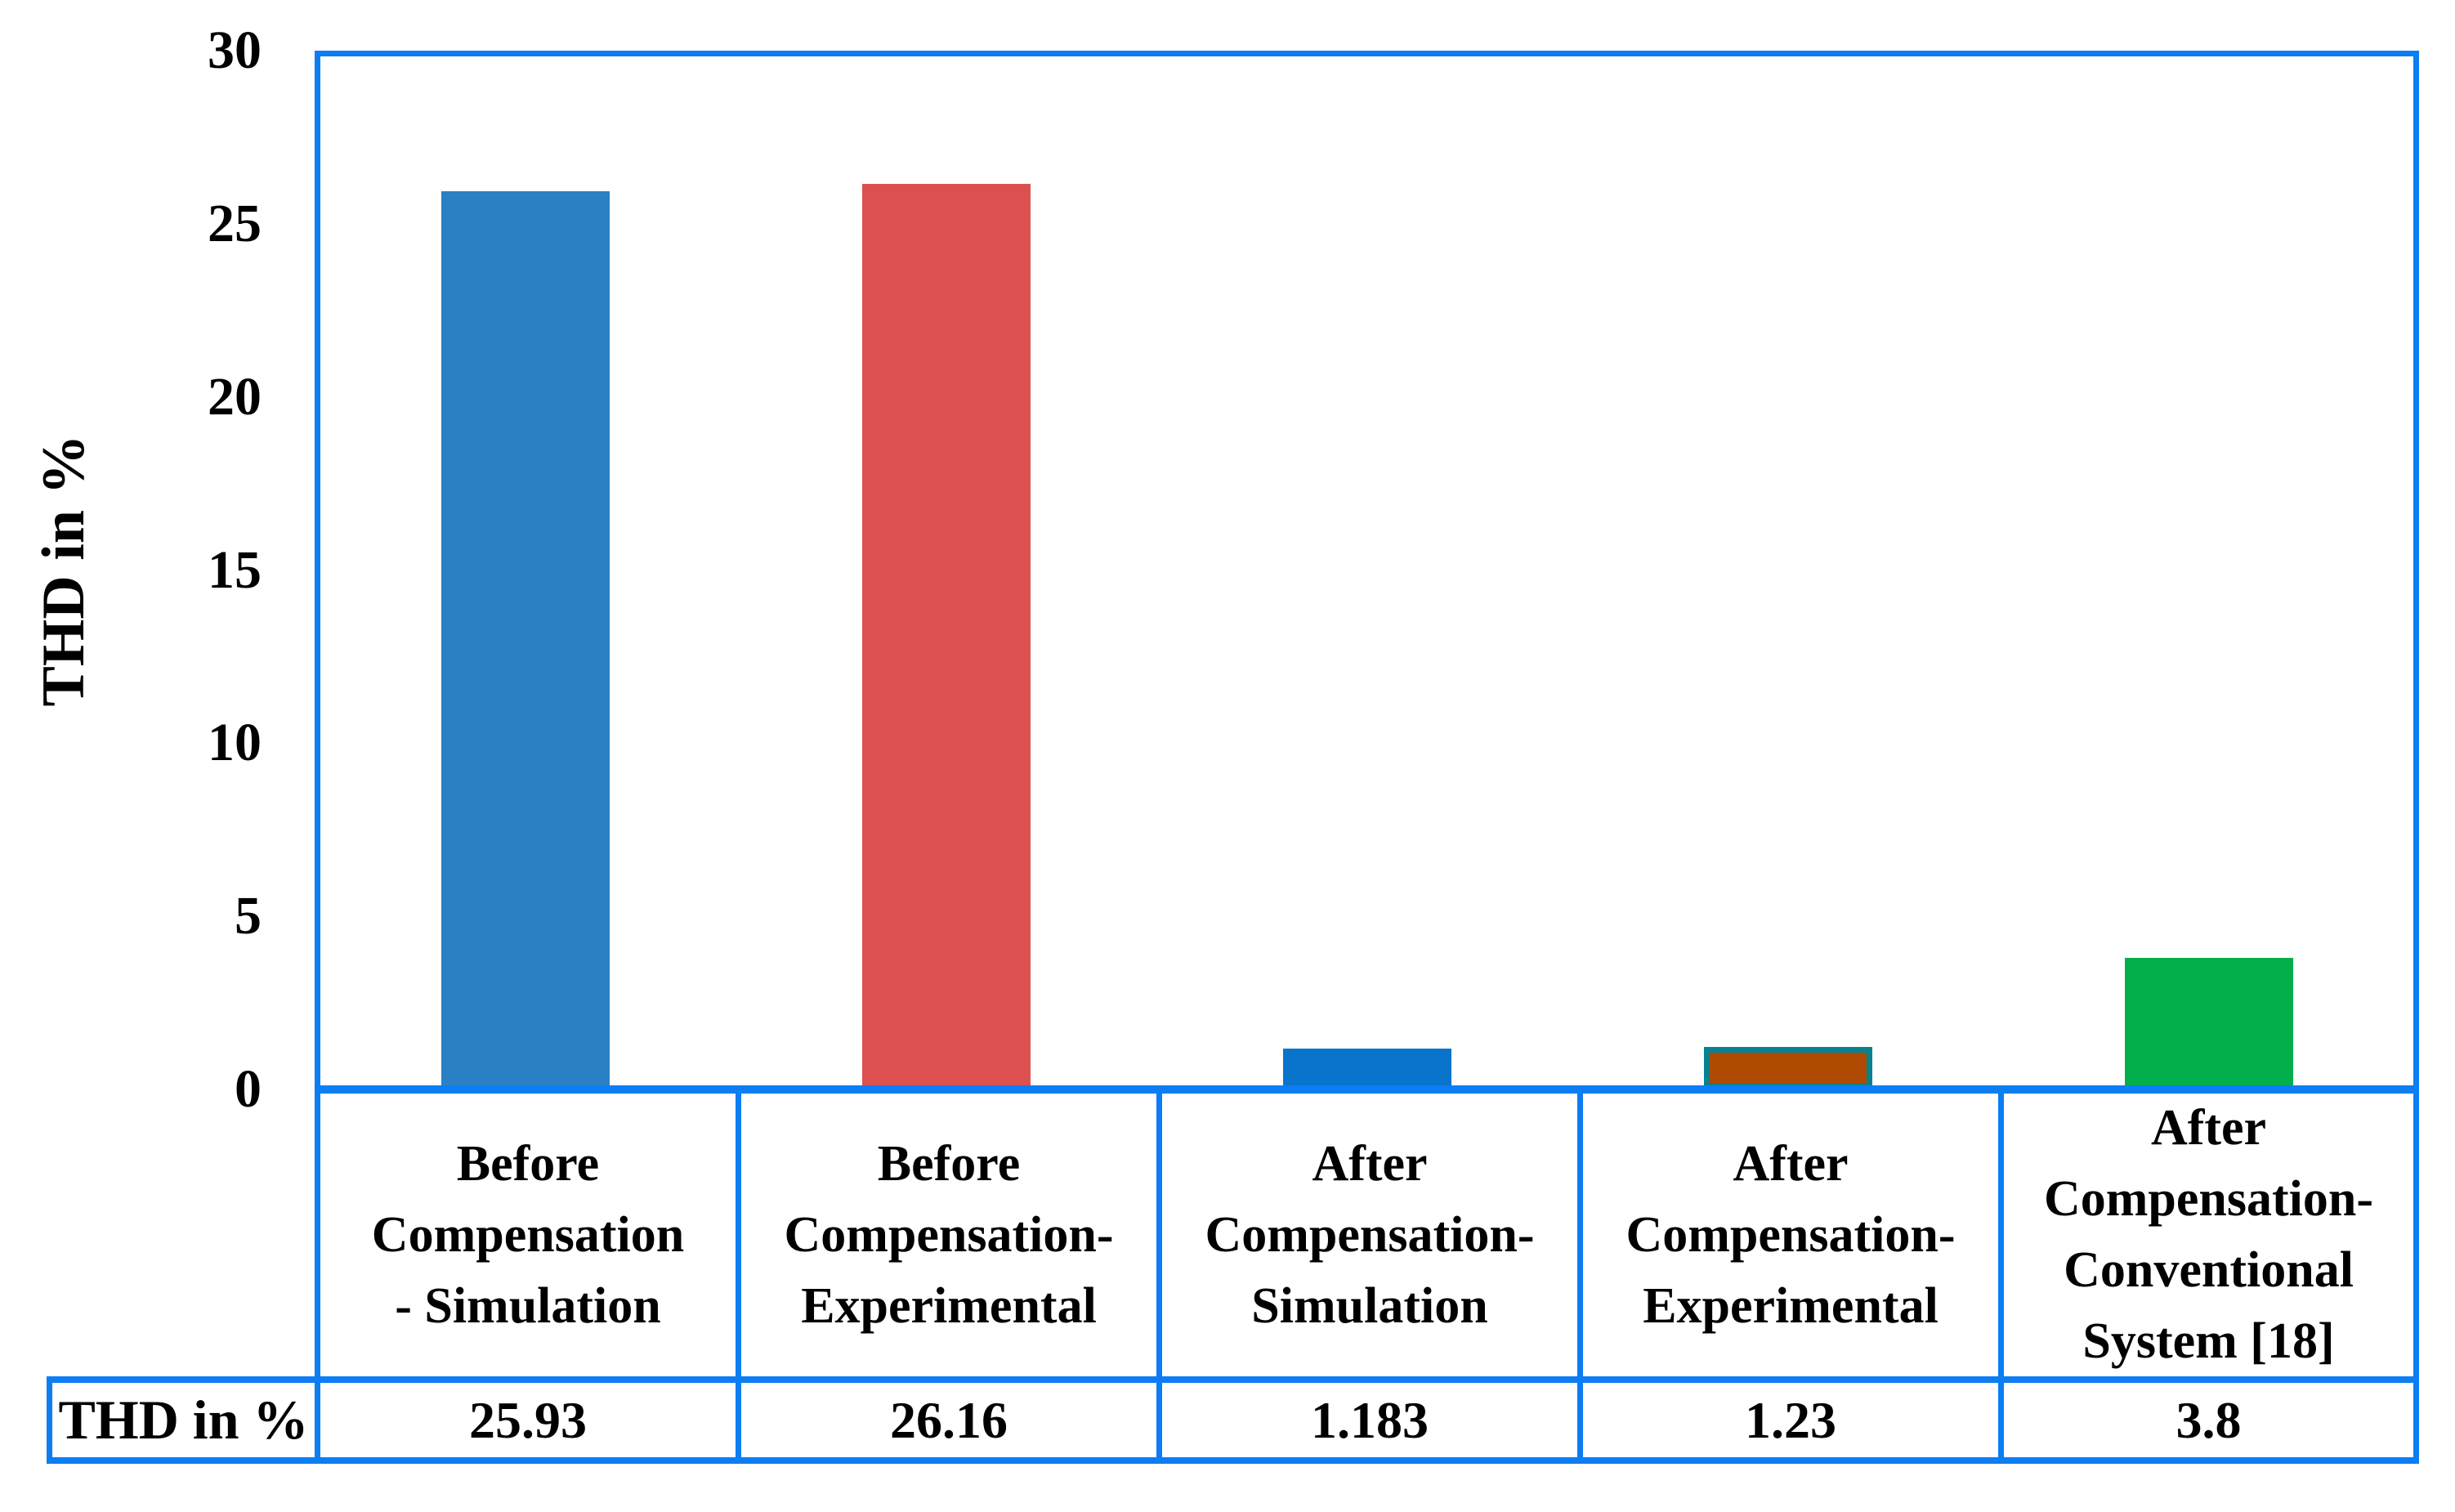  I want to click on table-value-cell-4: 1.23, so click(1788, 1420).